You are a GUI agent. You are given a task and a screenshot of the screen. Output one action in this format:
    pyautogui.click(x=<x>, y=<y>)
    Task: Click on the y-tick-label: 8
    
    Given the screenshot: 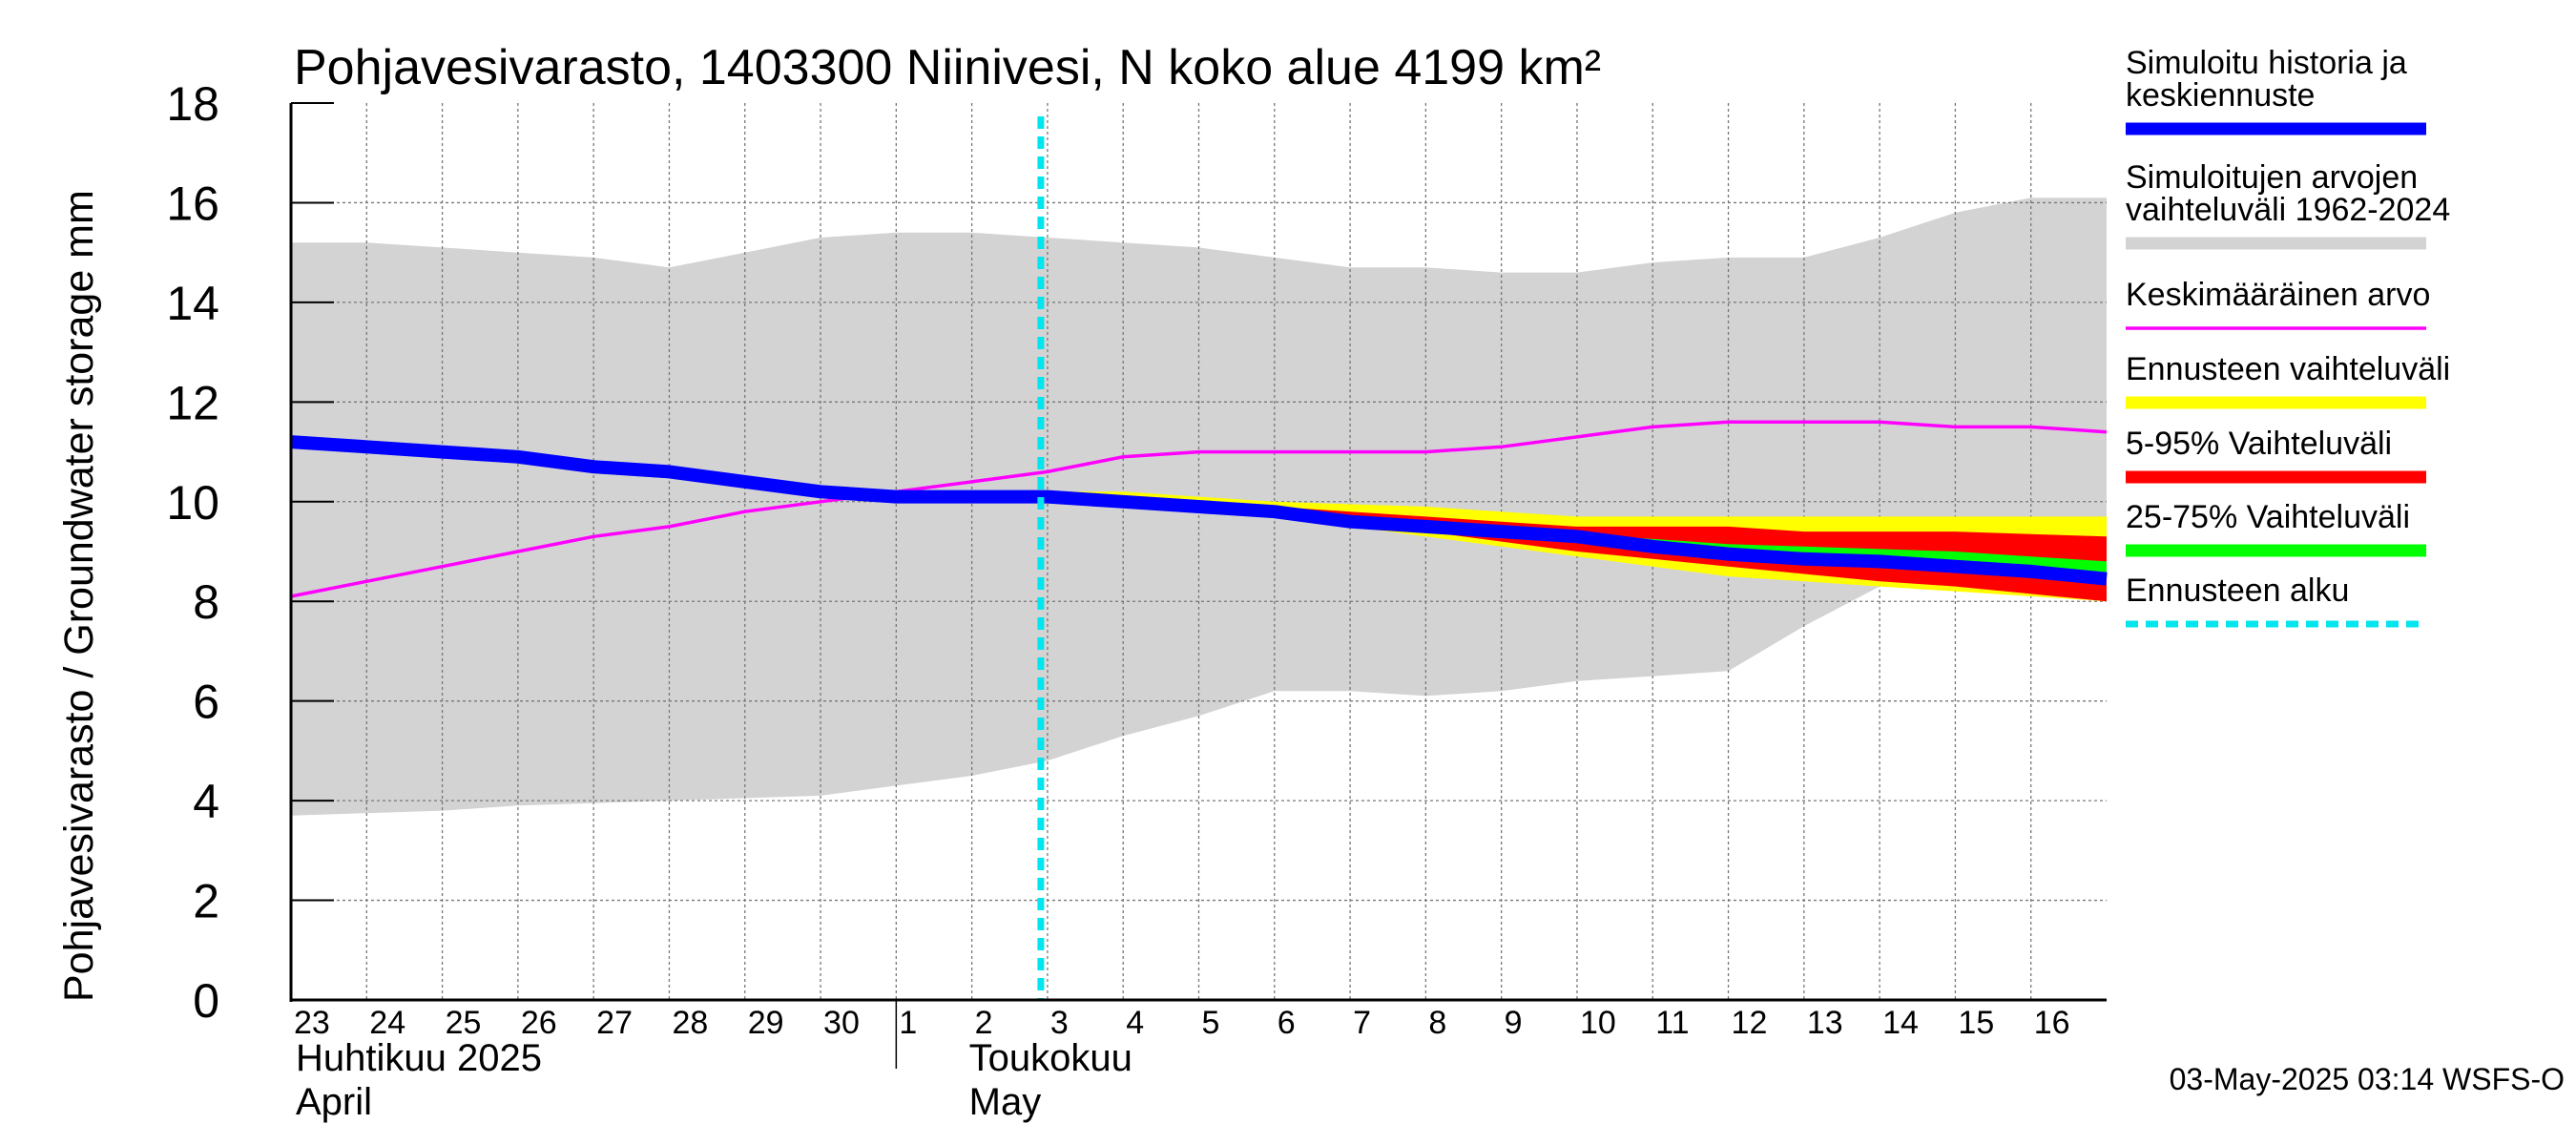 What is the action you would take?
    pyautogui.click(x=206, y=602)
    